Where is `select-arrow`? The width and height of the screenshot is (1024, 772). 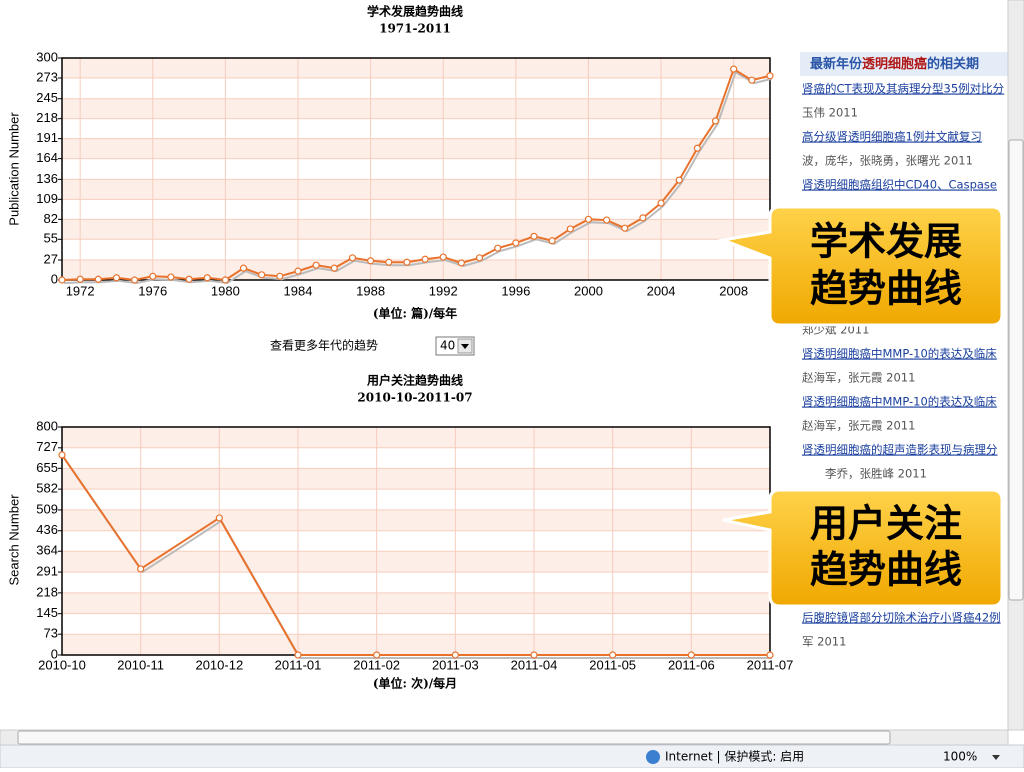
select-arrow is located at coordinates (465, 346).